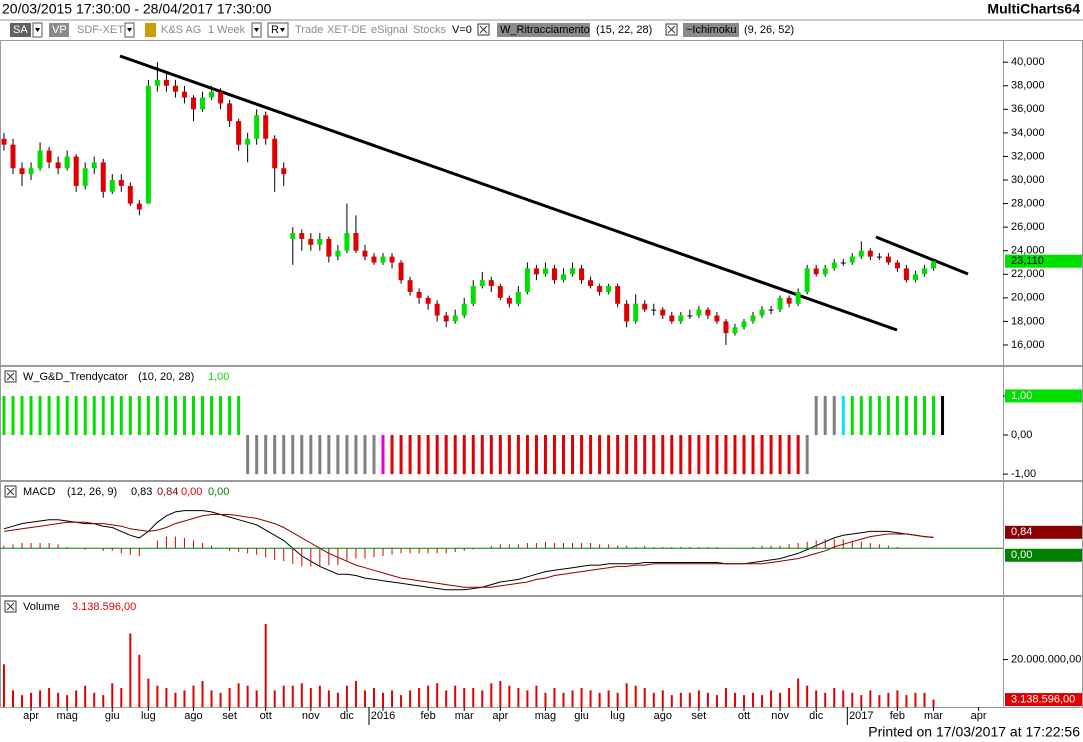 This screenshot has width=1083, height=742. I want to click on panel-params: (12, 26, 9), so click(92, 492).